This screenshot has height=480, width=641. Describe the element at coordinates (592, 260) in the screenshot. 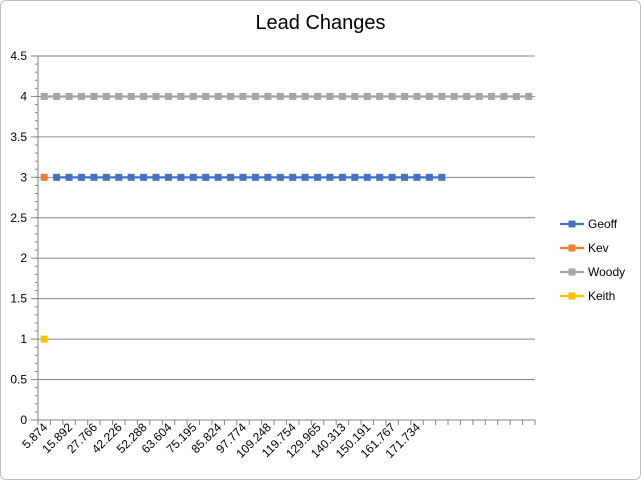

I see `legend: Geoff Kev Woody Keith` at that location.